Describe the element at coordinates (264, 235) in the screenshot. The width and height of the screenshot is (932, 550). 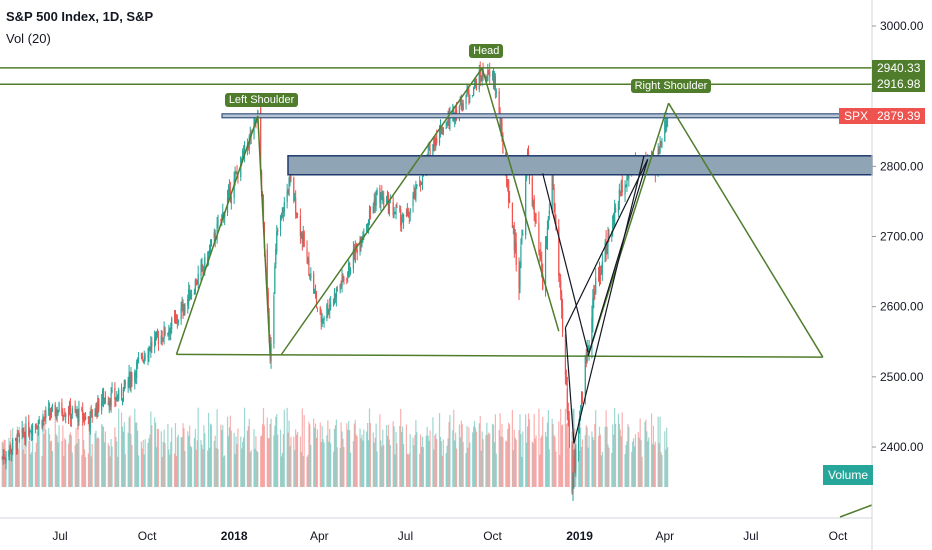
I see `left-shoulder-down-line` at that location.